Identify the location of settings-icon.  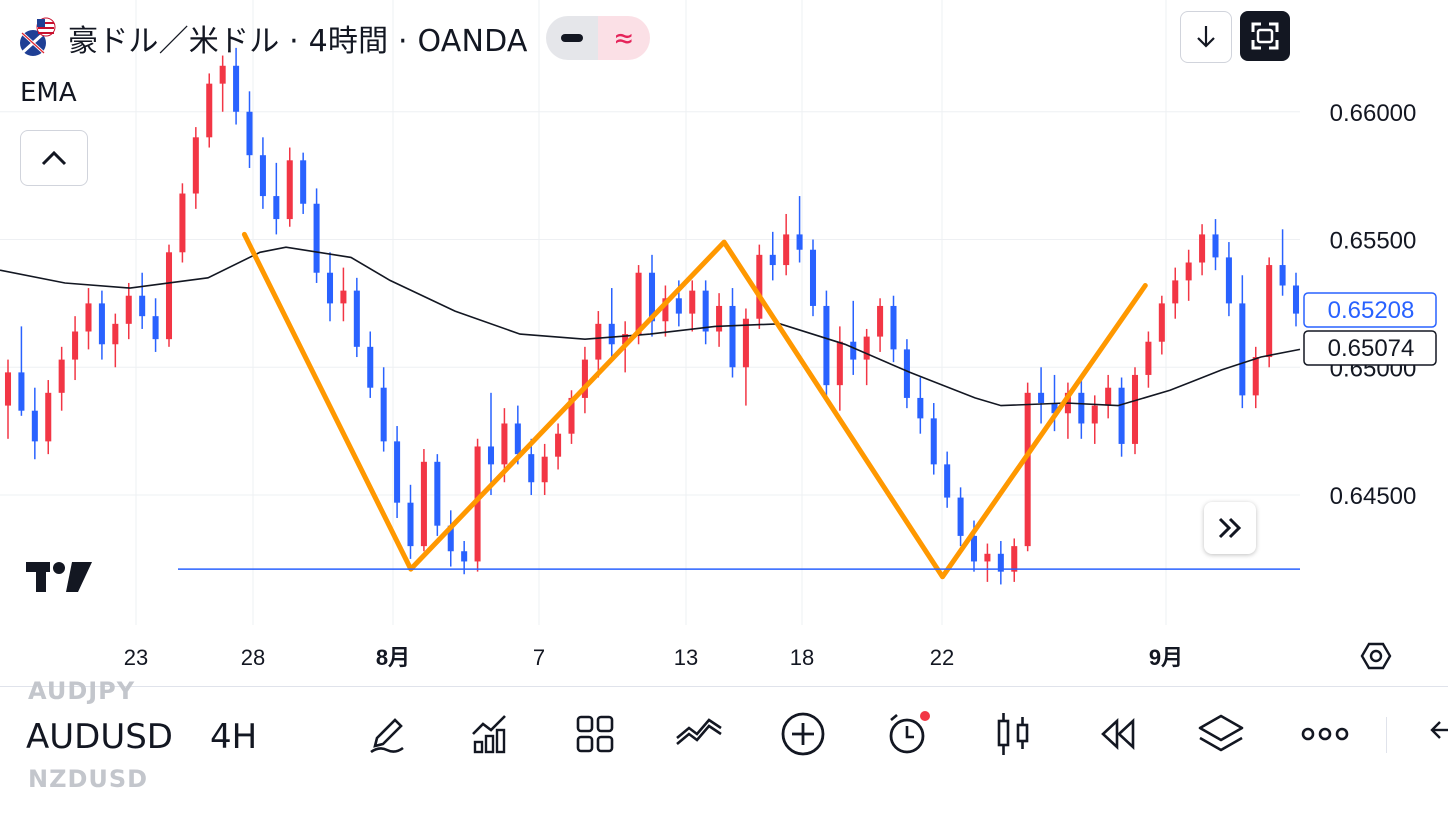
(1376, 656).